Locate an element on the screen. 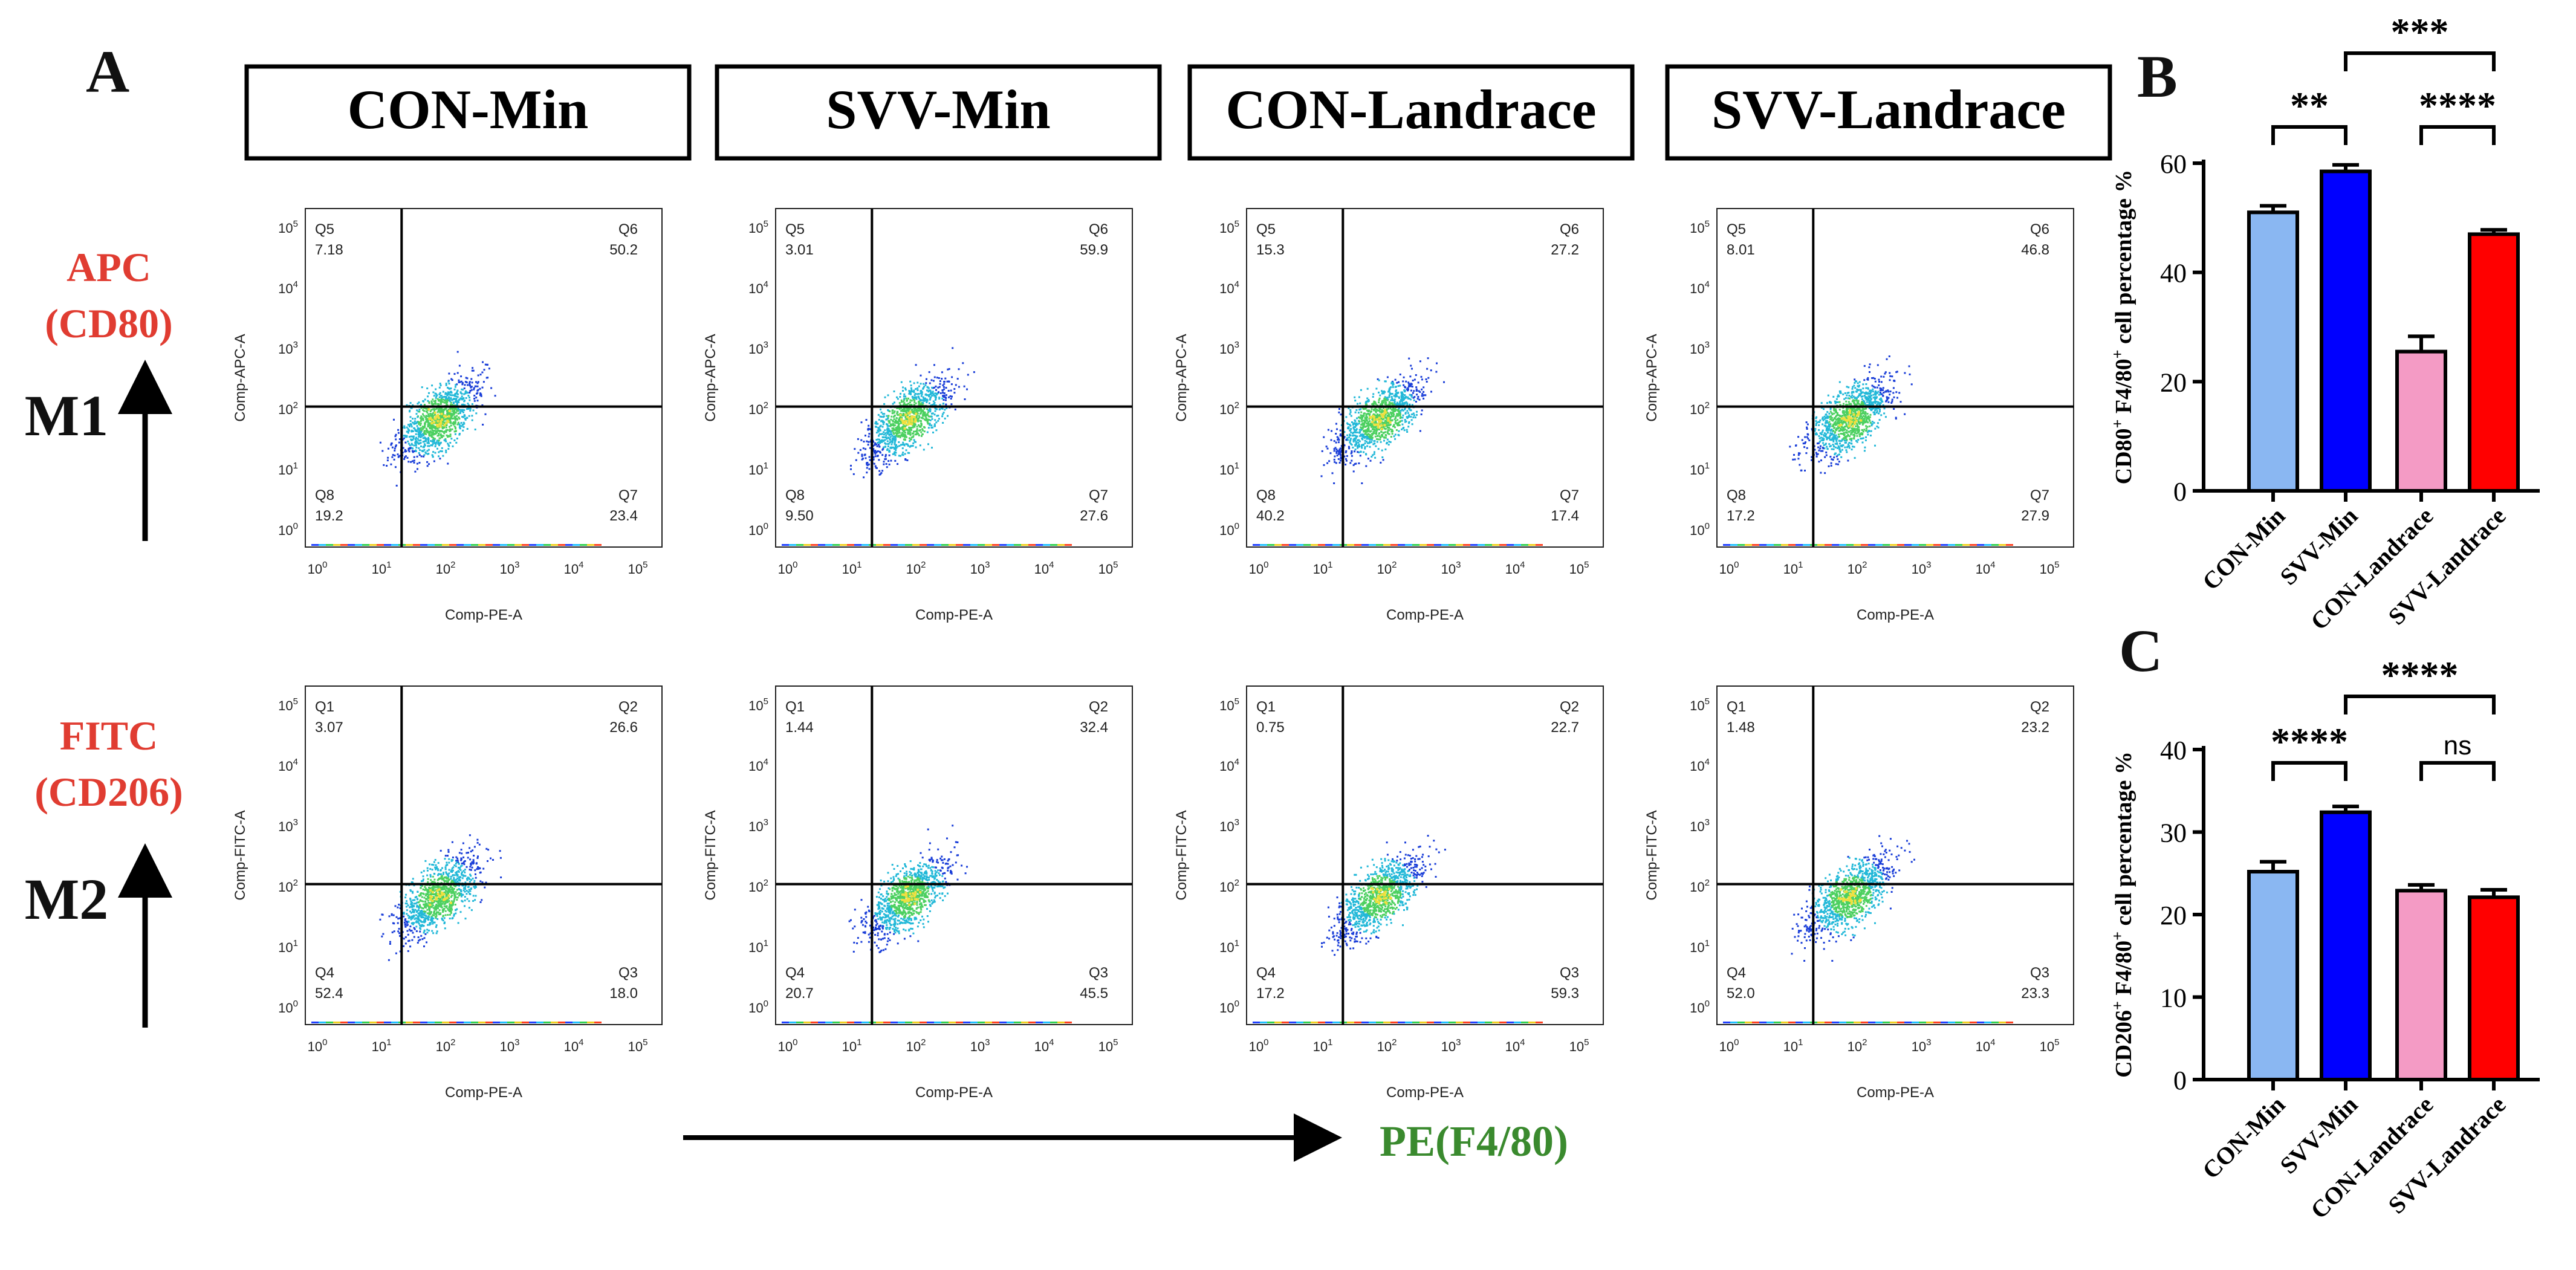 The width and height of the screenshot is (2576, 1270). y-tick-label: 102 is located at coordinates (758, 409).